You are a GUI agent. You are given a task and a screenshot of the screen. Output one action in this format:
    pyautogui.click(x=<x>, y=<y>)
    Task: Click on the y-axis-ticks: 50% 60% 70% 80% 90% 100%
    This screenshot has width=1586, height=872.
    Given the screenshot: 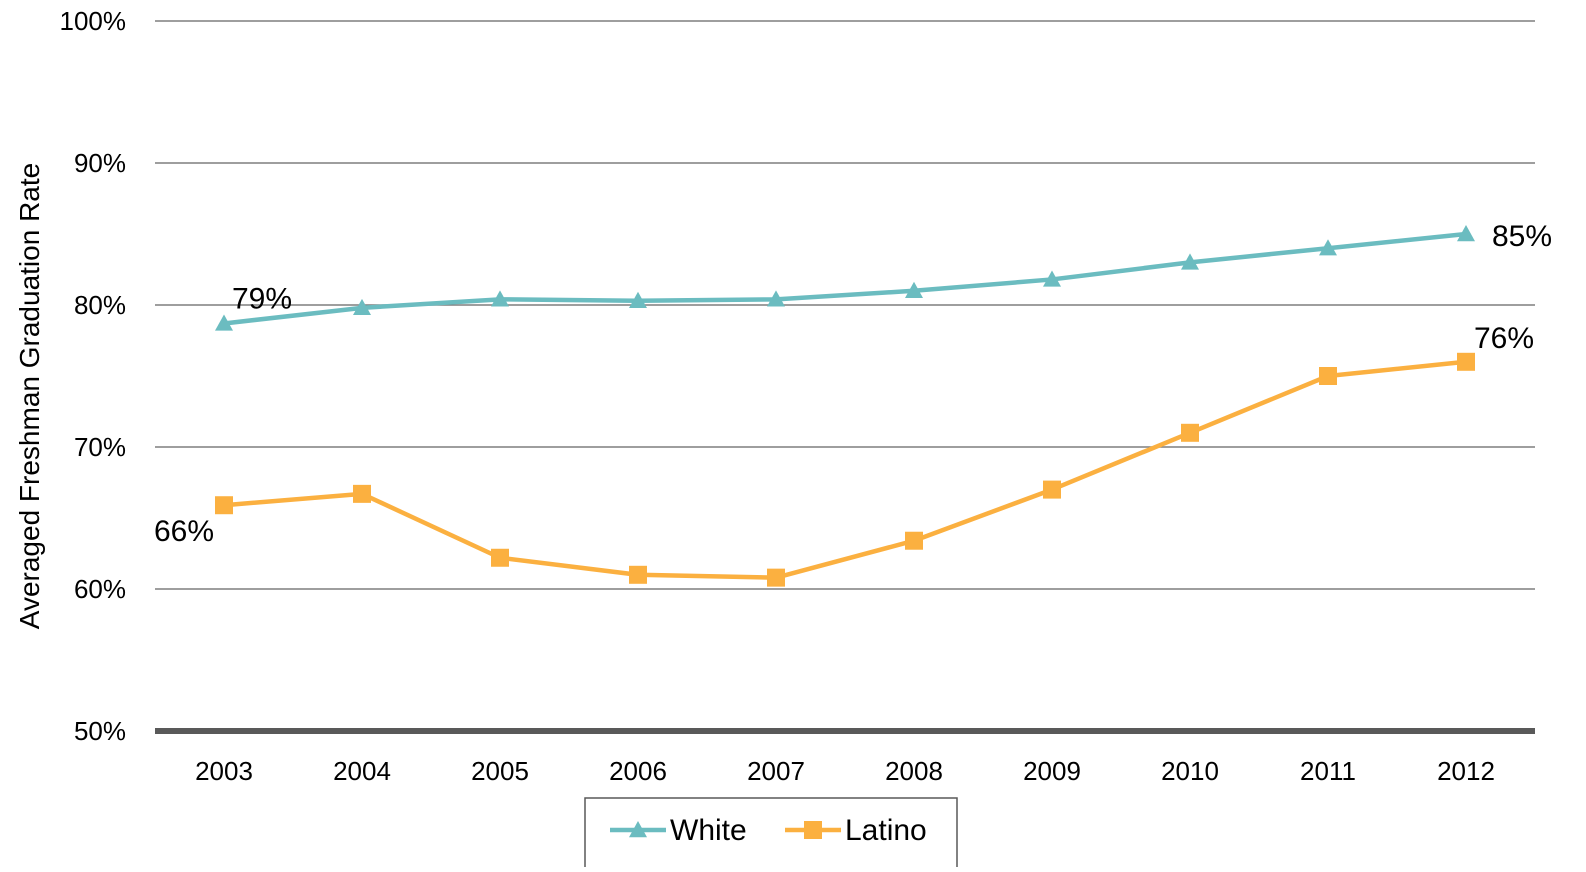 What is the action you would take?
    pyautogui.click(x=93, y=376)
    